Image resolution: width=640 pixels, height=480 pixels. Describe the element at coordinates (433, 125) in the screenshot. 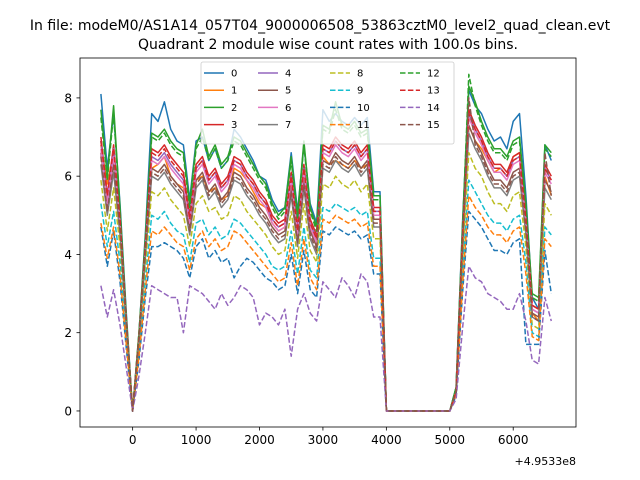

I see `legend-label-15: 15` at that location.